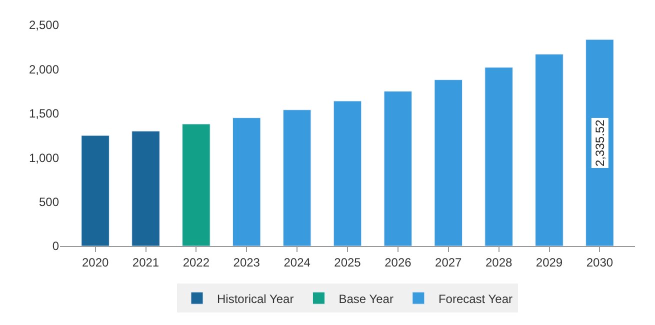  What do you see at coordinates (297, 262) in the screenshot?
I see `x-tick-label: 2024` at bounding box center [297, 262].